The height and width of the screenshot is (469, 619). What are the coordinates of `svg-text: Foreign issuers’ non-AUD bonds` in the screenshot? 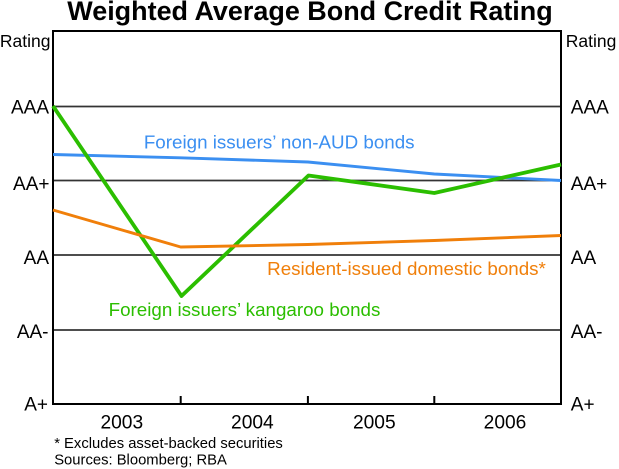 It's located at (279, 141).